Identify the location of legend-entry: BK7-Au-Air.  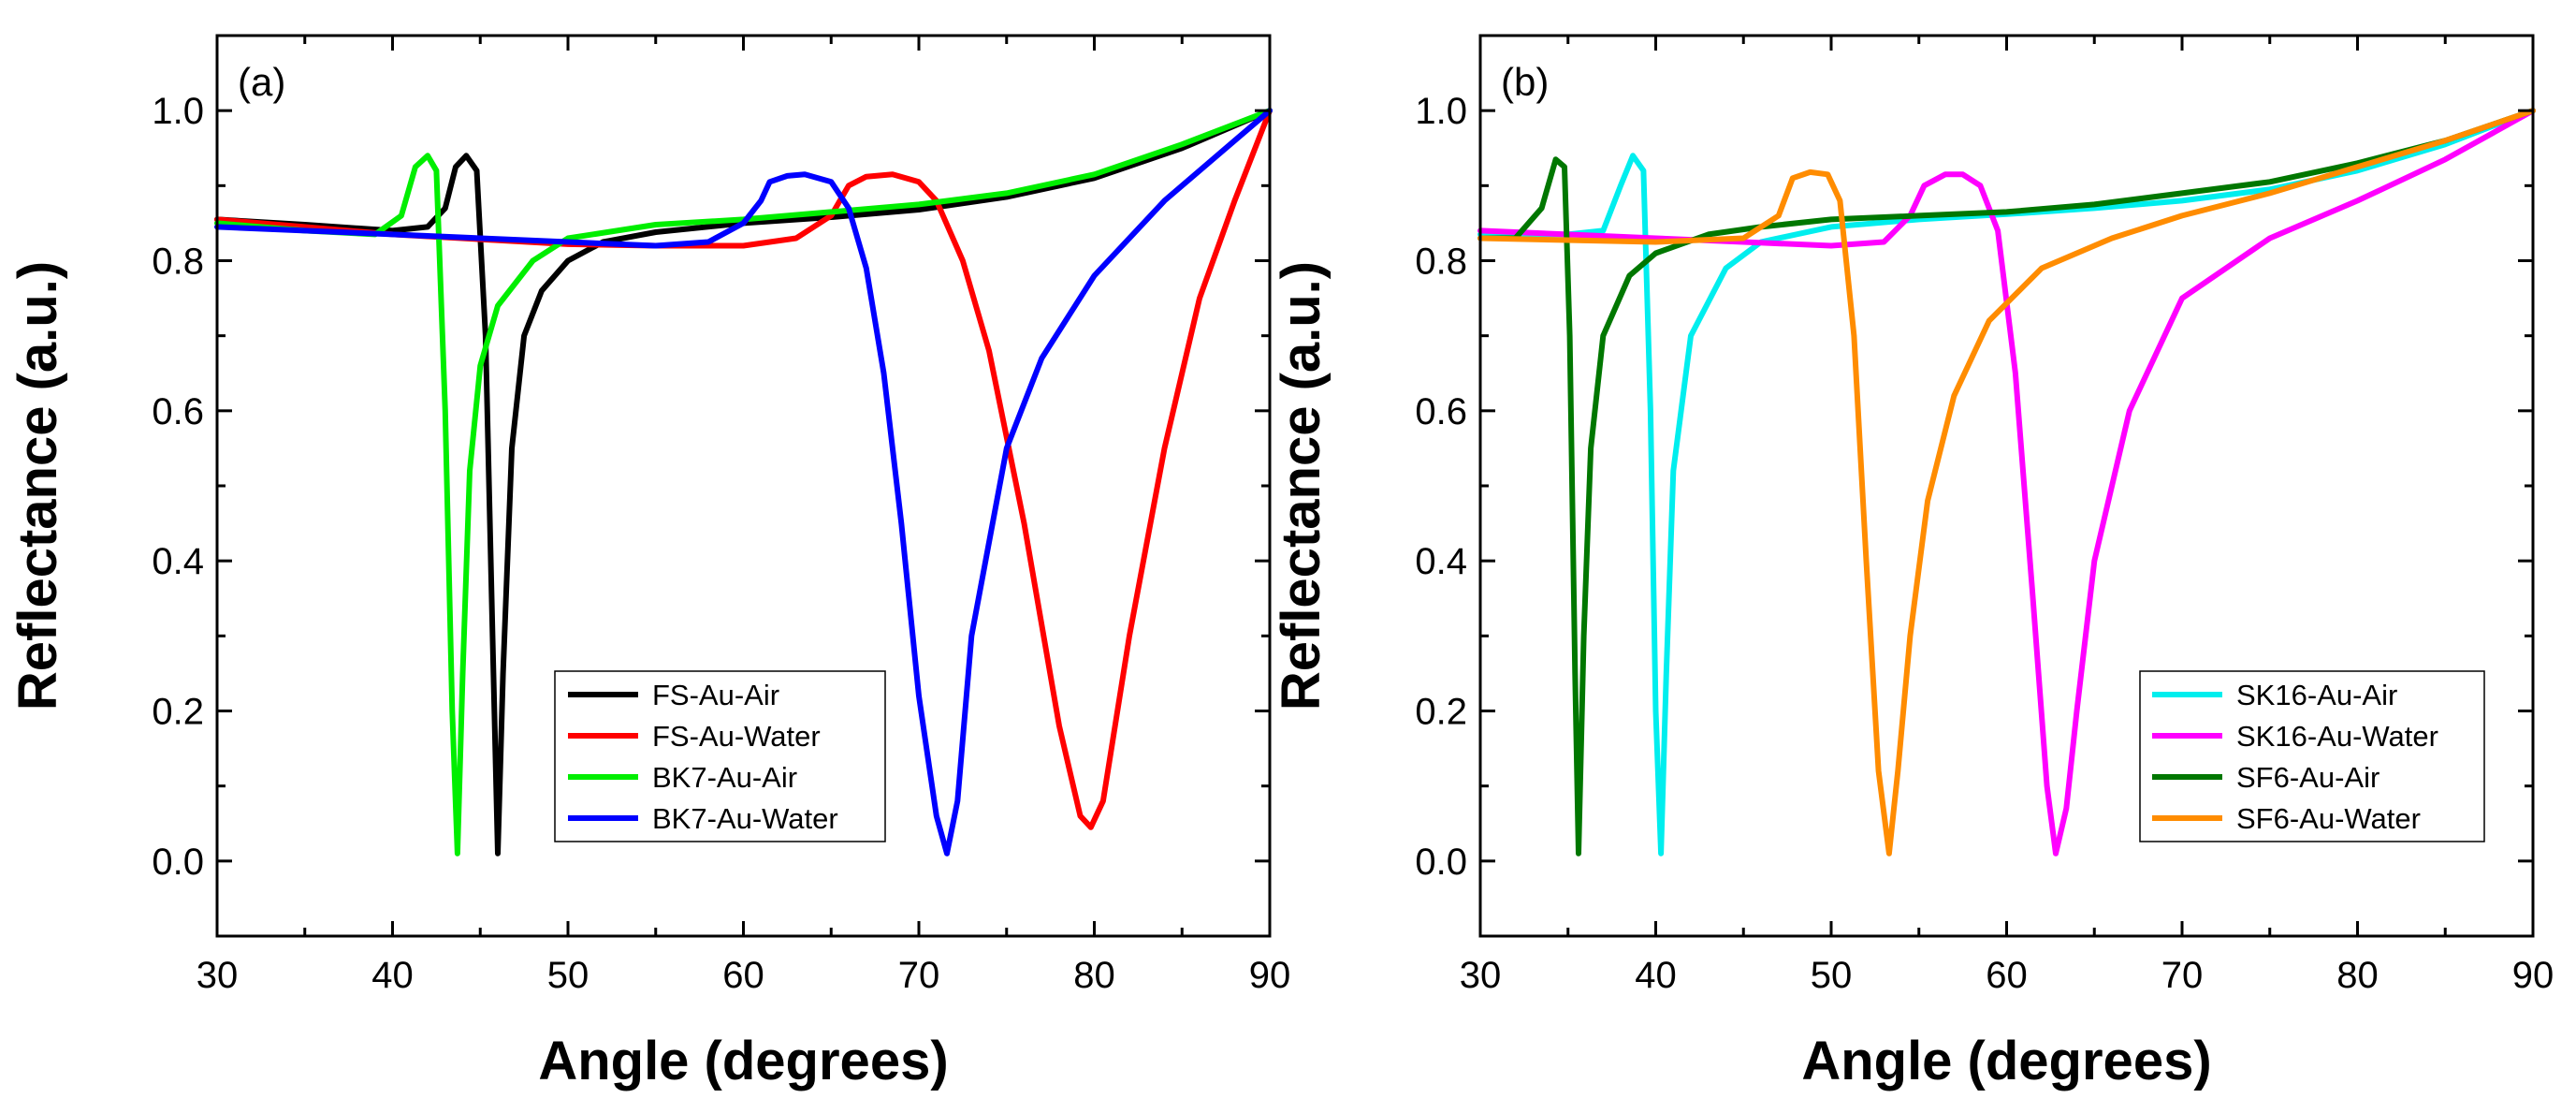
(724, 777).